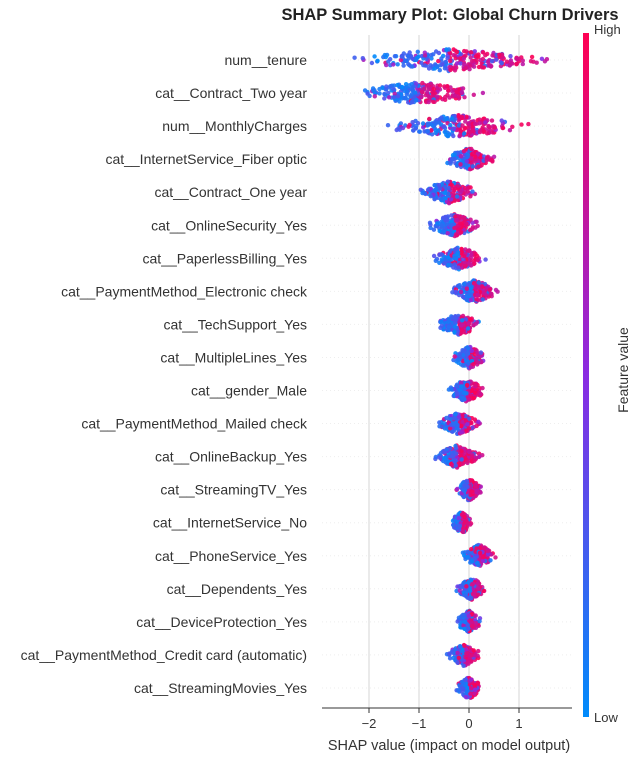 The width and height of the screenshot is (640, 764). Describe the element at coordinates (357, 258) in the screenshot. I see `feature-row: cat__PaperlessBilling_Yes` at that location.